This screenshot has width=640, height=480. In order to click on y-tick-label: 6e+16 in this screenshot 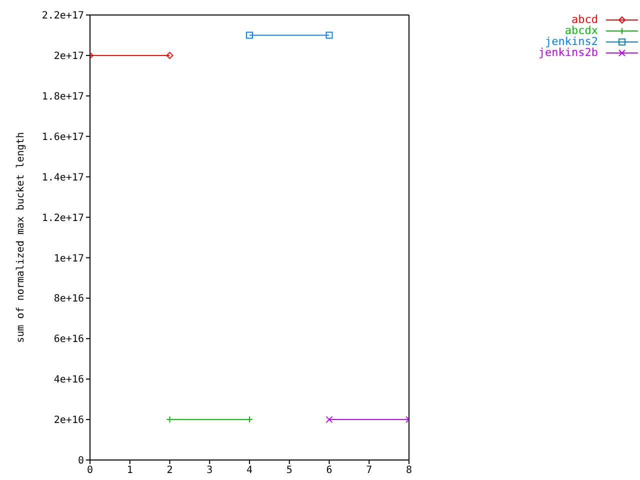, I will do `click(69, 340)`.